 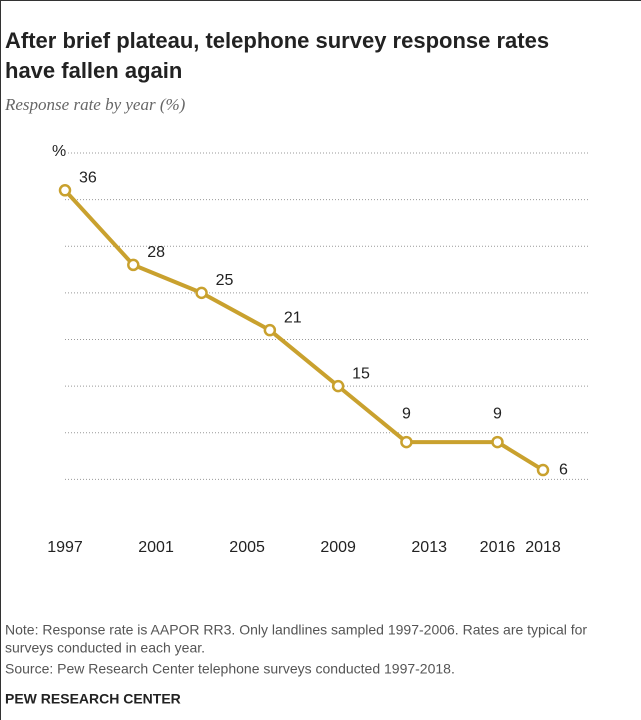 I want to click on data-label: 6, so click(x=563, y=469).